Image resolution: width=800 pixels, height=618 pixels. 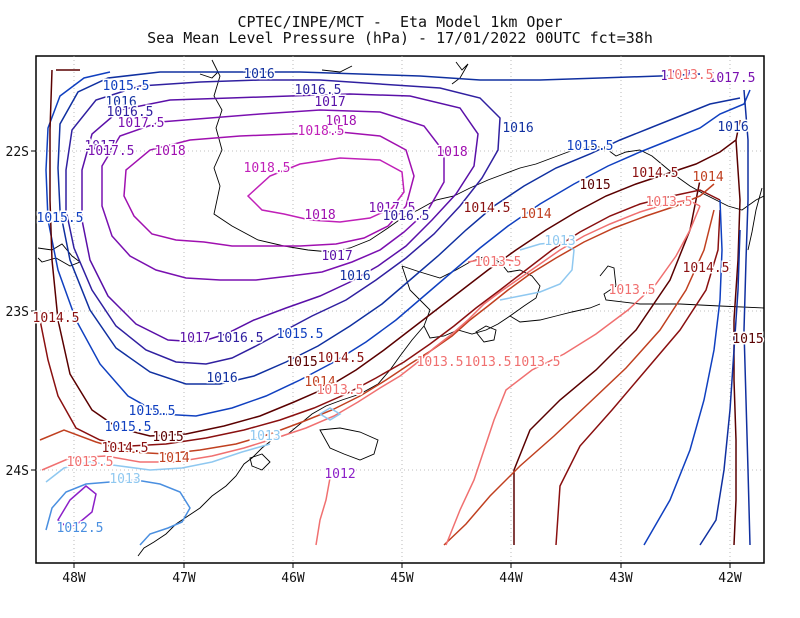 I want to click on x-axis-labels: 48W 47W 46W 45W 44W 43W 42W, so click(x=402, y=578).